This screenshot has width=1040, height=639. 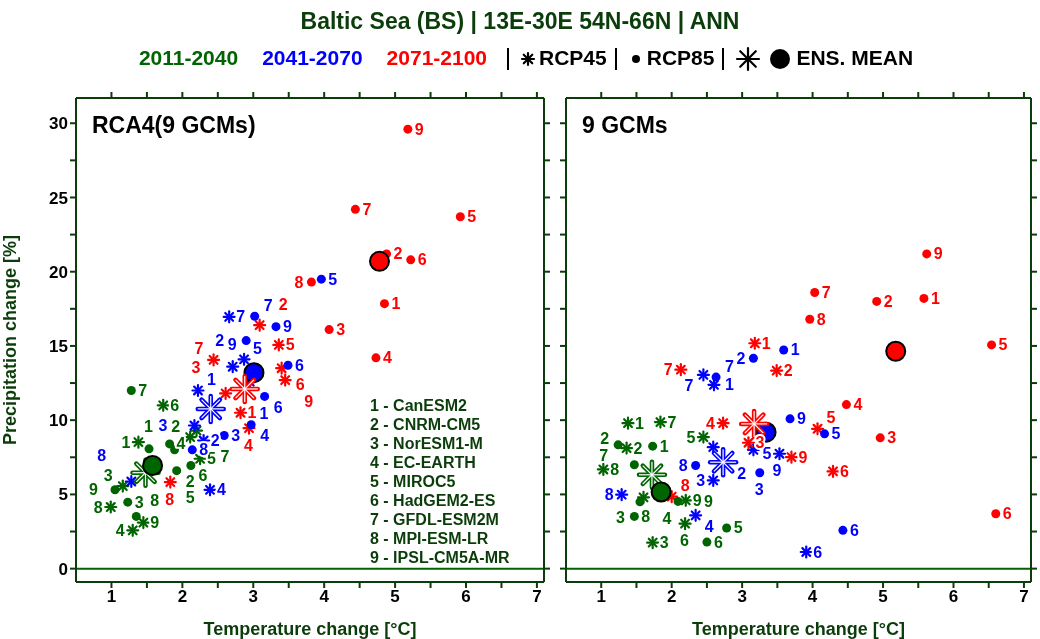 I want to click on x-axis-title: Temperature change [°C], so click(x=310, y=629).